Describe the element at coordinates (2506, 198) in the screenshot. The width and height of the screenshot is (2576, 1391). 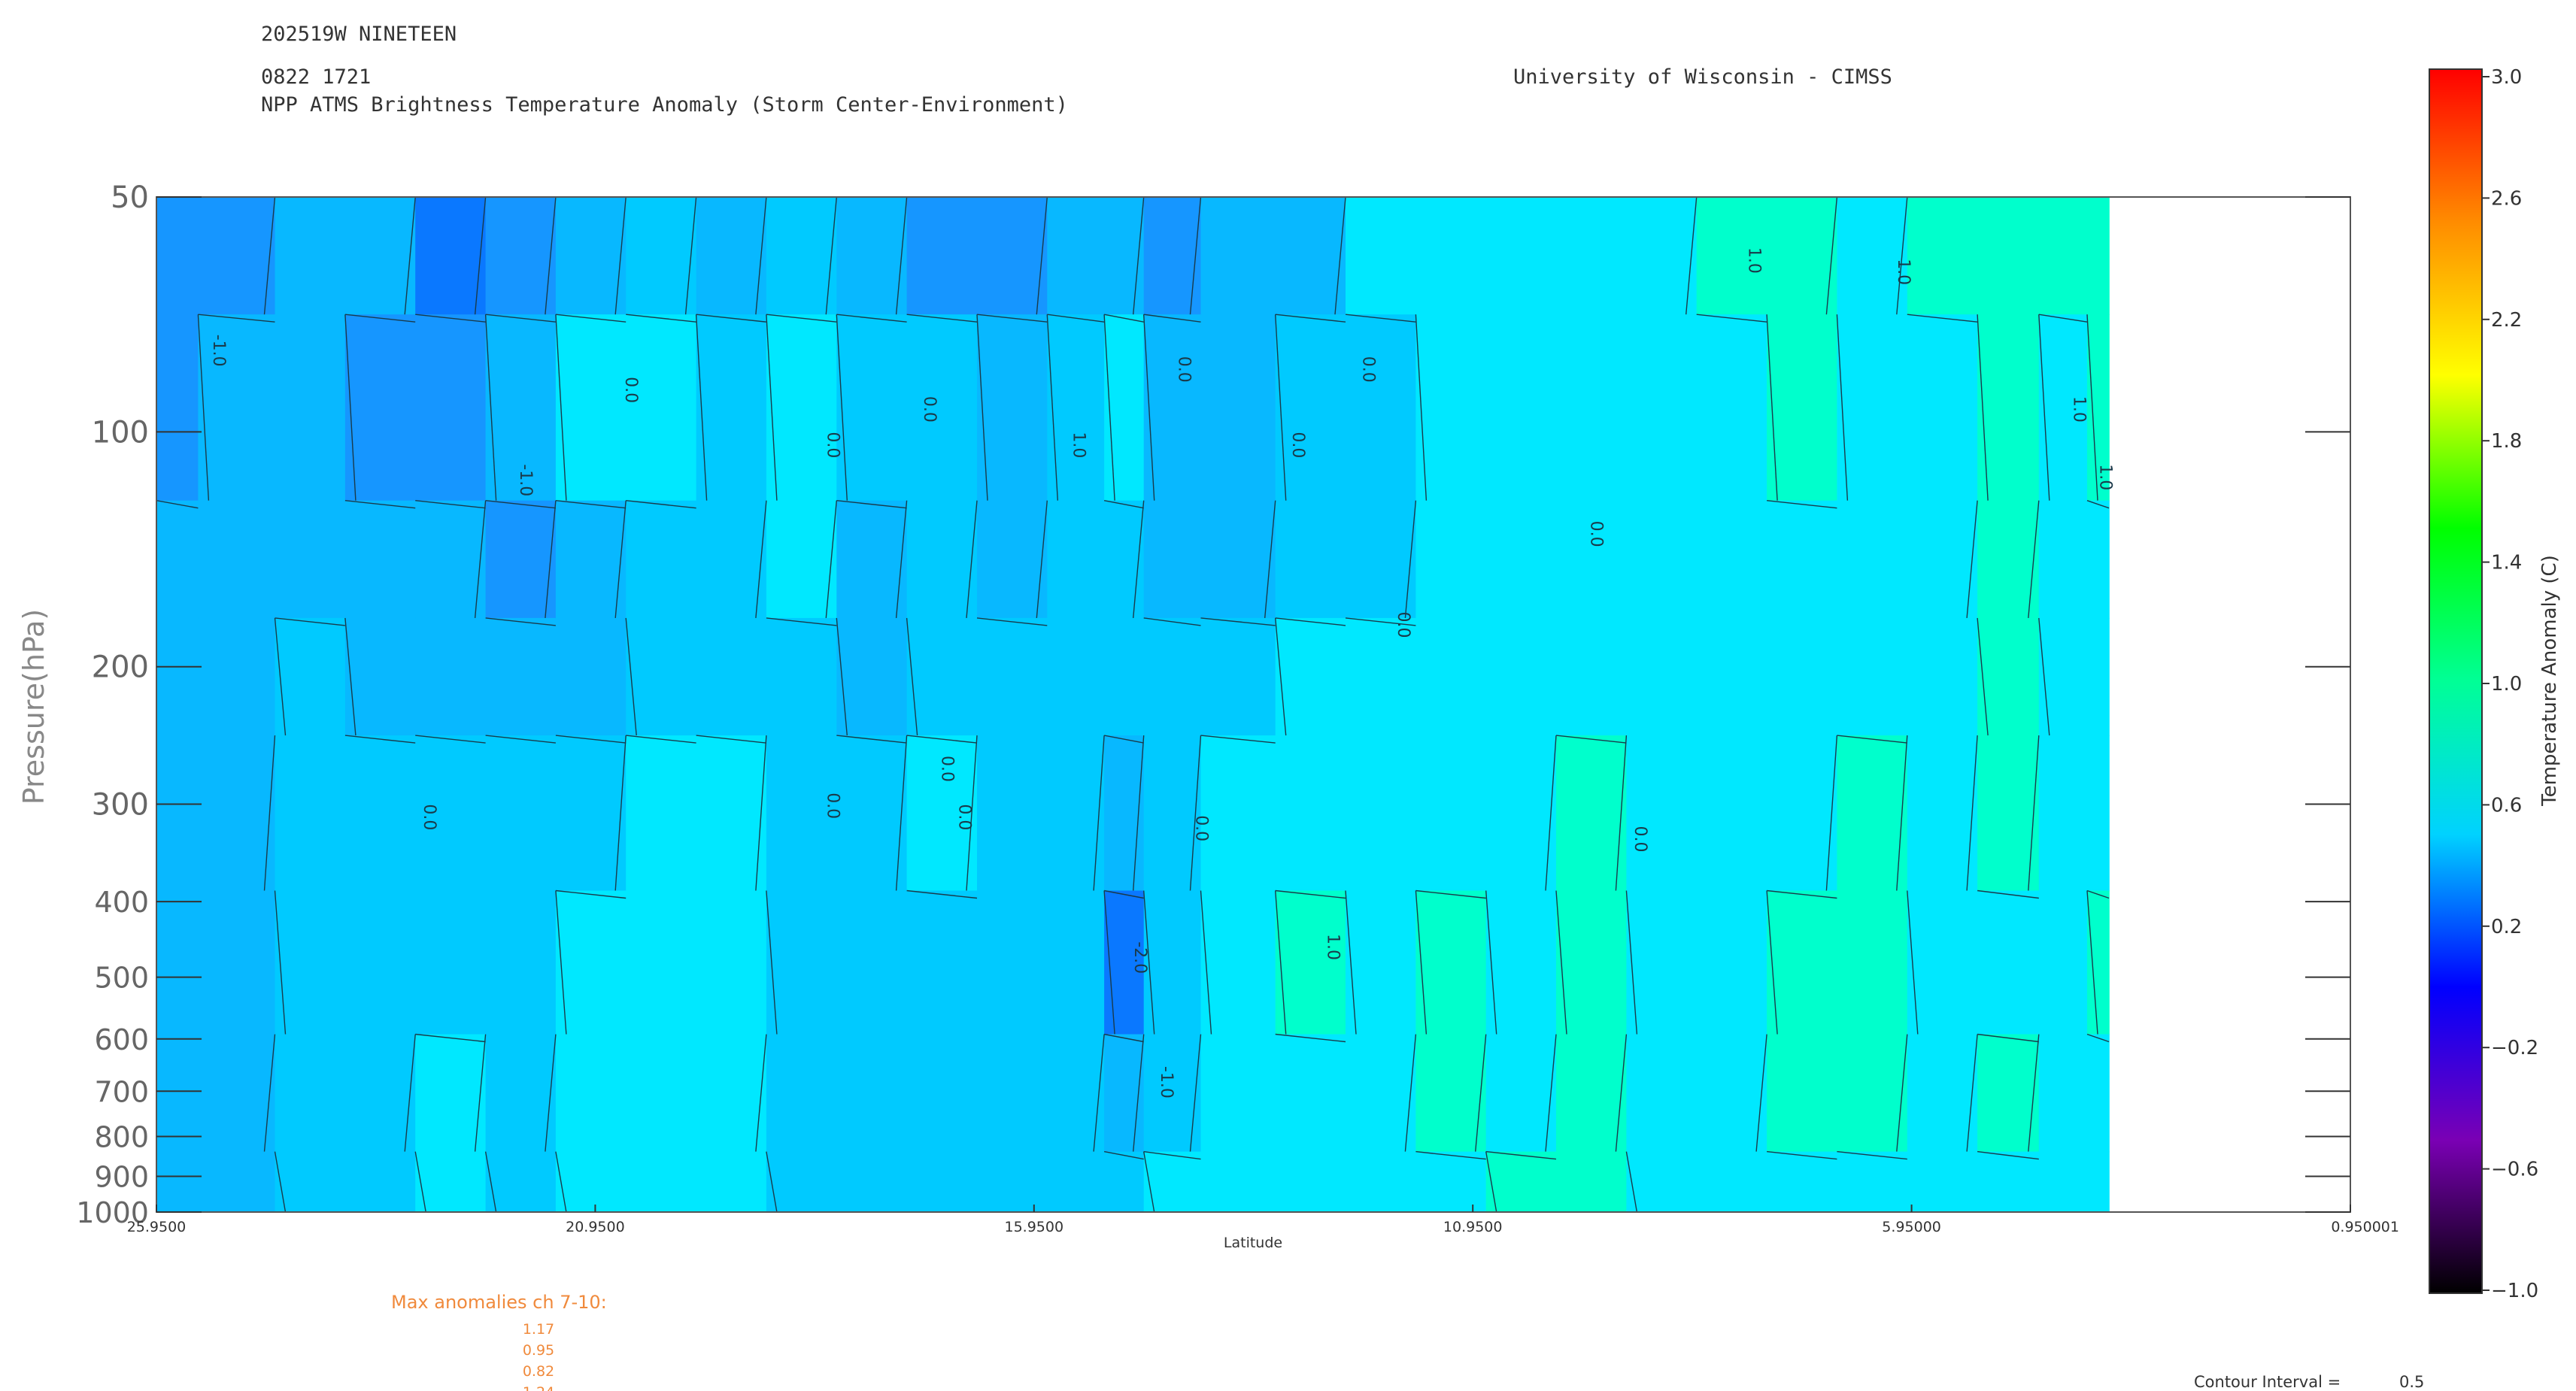
I see `colorbar-tick-label: 2.6` at that location.